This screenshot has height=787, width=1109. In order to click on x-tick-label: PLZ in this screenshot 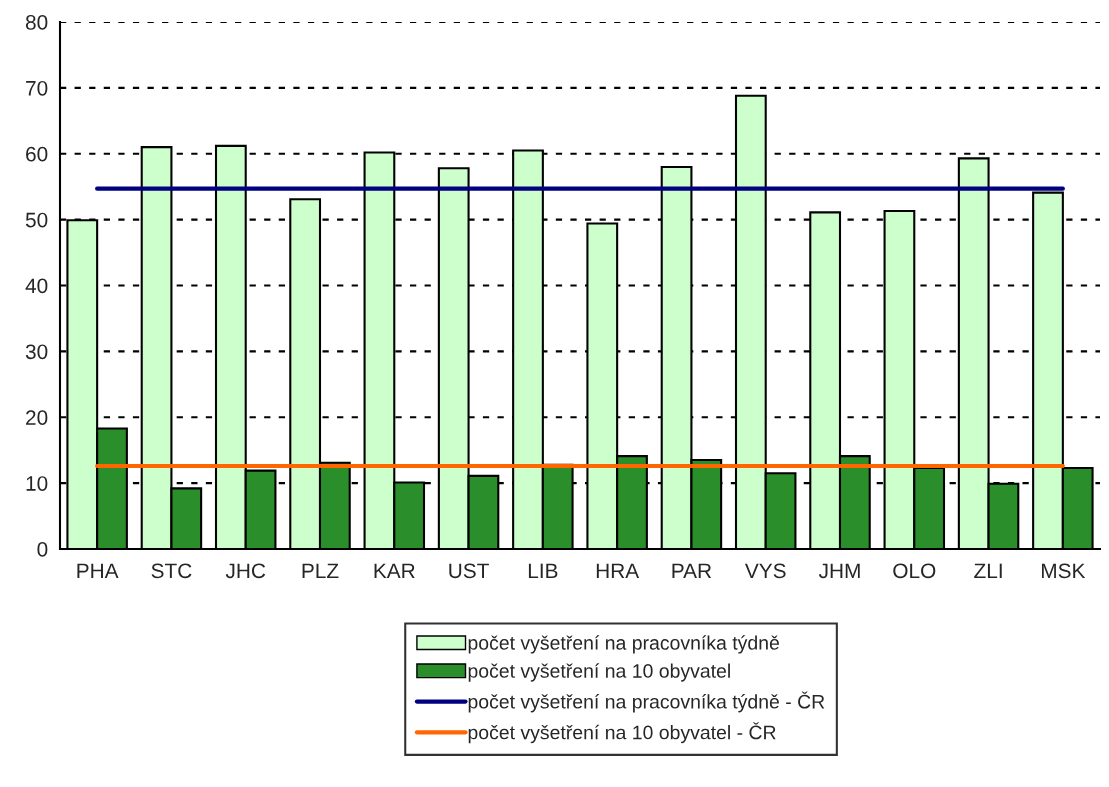, I will do `click(320, 570)`.